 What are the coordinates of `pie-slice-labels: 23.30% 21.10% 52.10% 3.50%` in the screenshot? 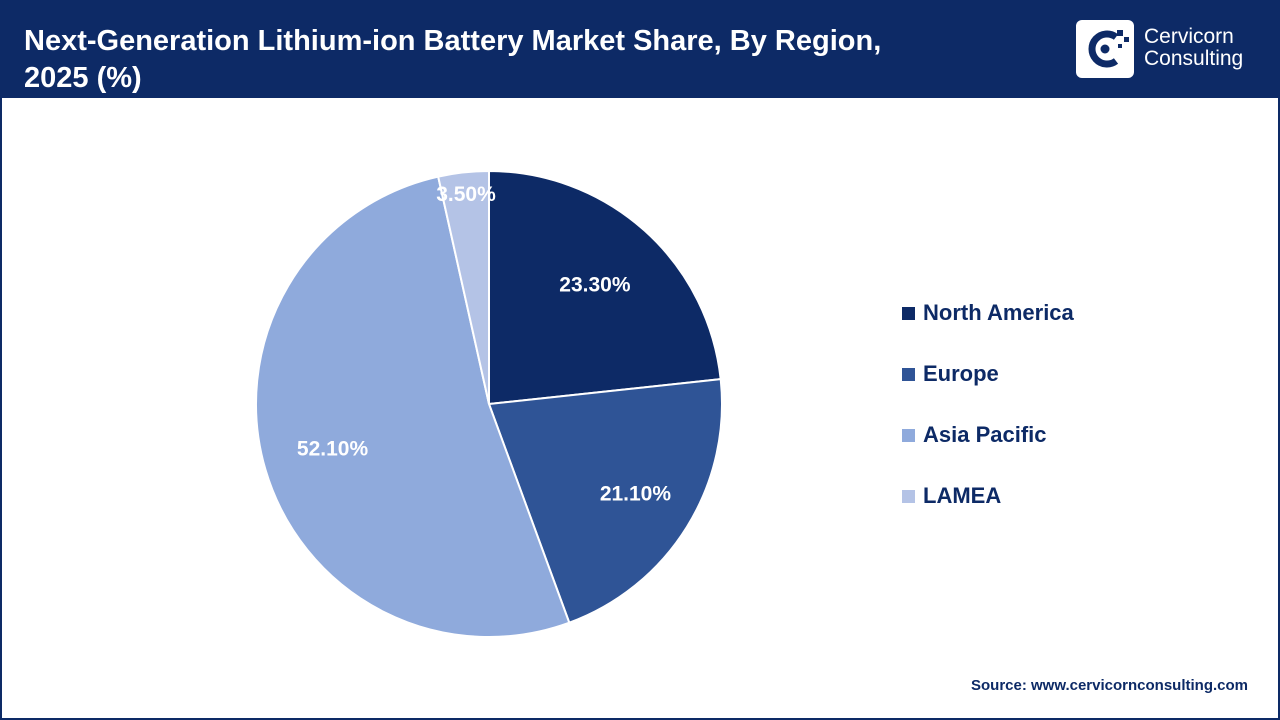 It's located at (484, 344).